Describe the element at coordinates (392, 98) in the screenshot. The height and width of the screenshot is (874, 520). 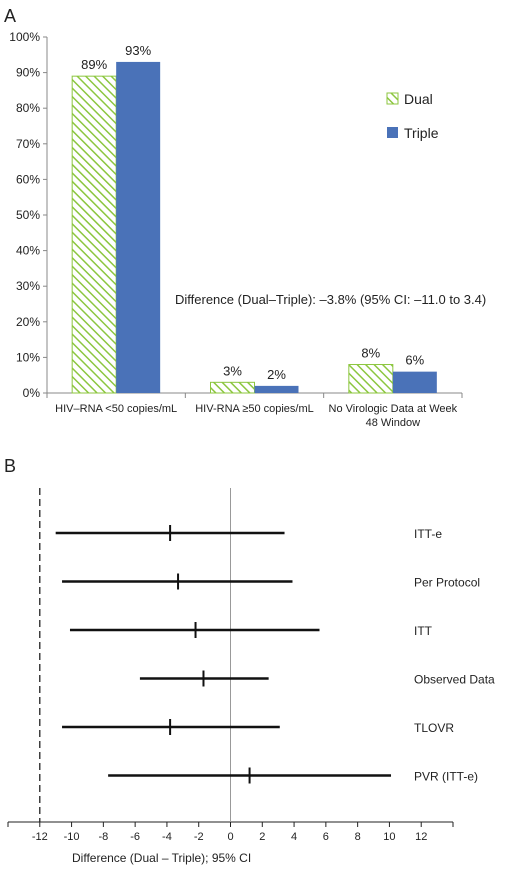
I see `legend-swatch-dual` at that location.